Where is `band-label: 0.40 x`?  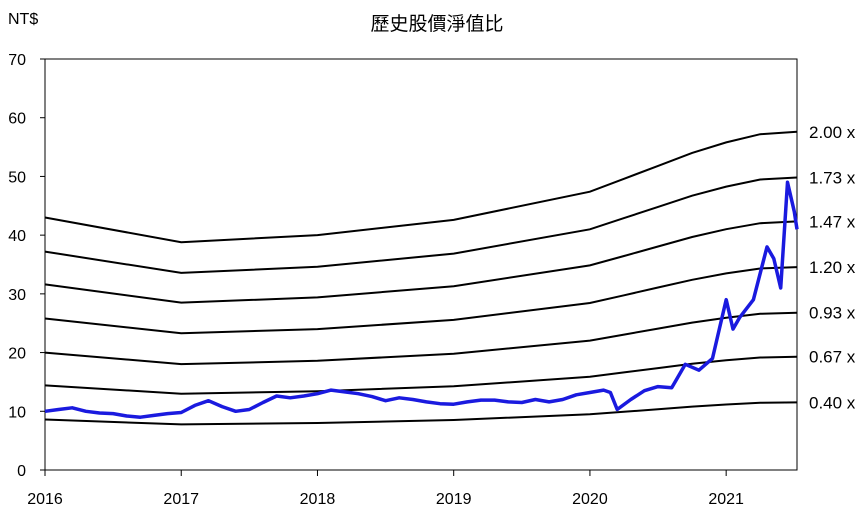 band-label: 0.40 x is located at coordinates (832, 402).